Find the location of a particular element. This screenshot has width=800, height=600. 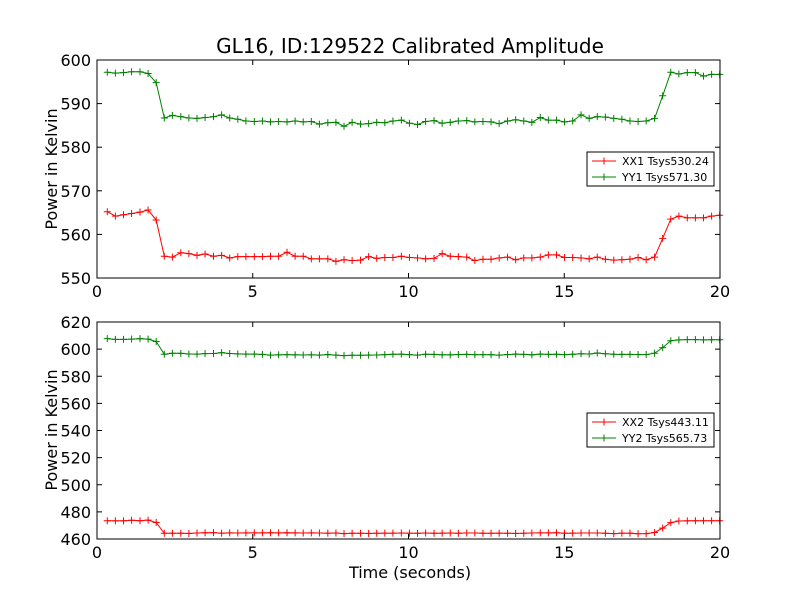

y-tick-label: 500 is located at coordinates (75, 485).